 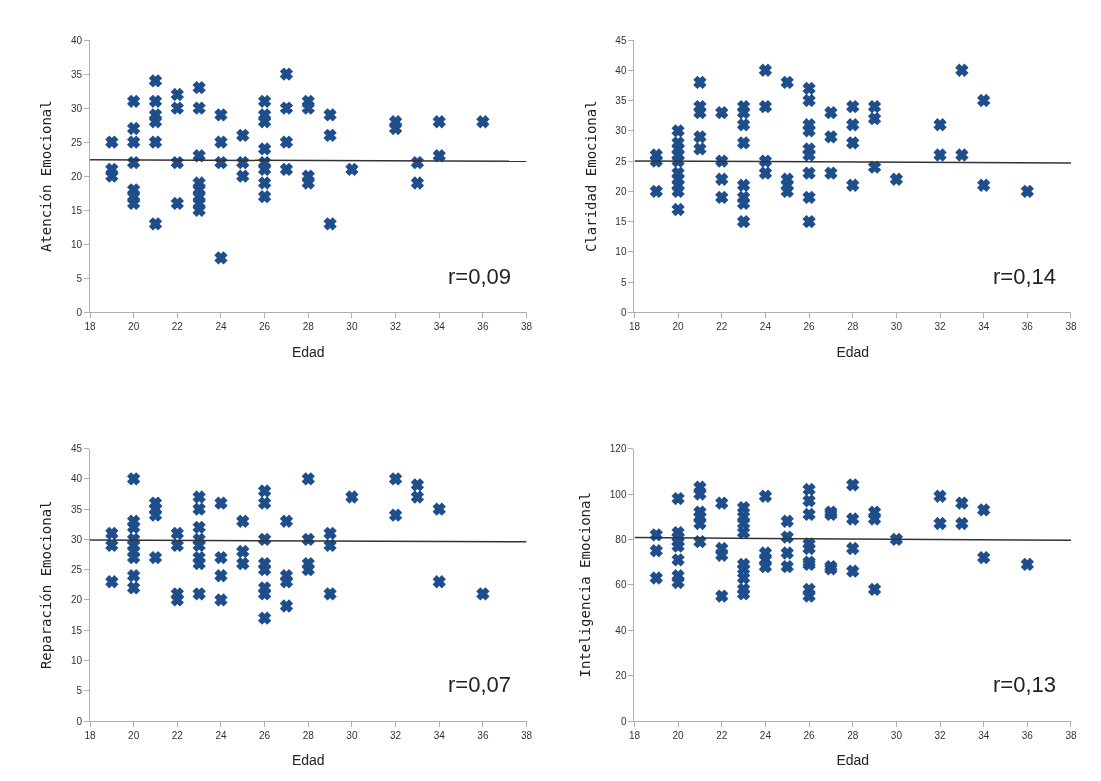 I want to click on y-tick-label: 100, so click(x=618, y=494).